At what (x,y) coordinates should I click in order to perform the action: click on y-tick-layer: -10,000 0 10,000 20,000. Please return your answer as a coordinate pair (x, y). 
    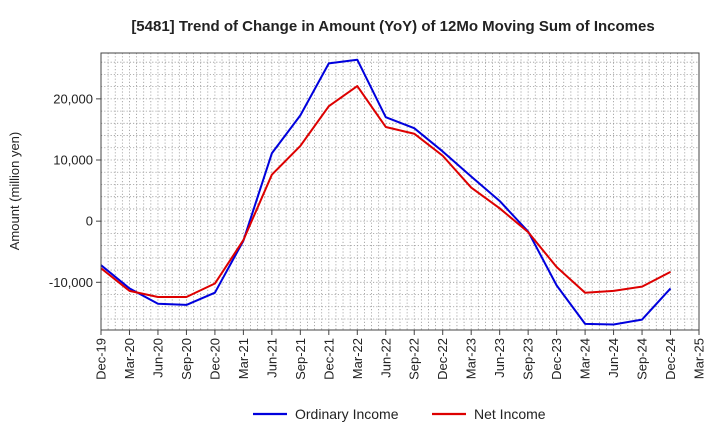
    Looking at the image, I should click on (75, 190).